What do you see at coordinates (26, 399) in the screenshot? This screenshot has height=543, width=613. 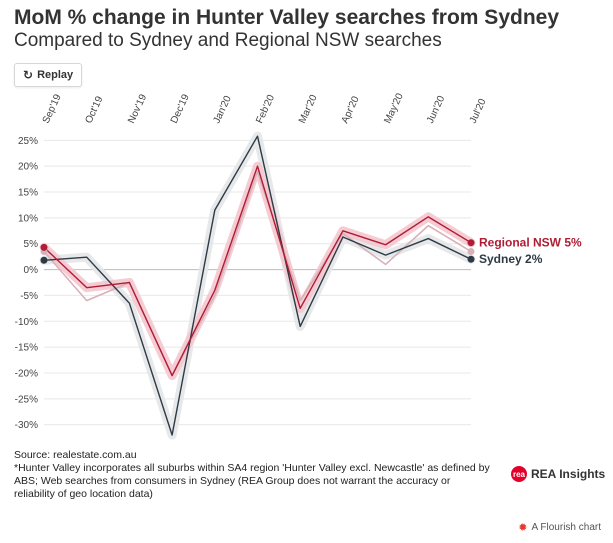 I see `y-tick-label: -25%` at bounding box center [26, 399].